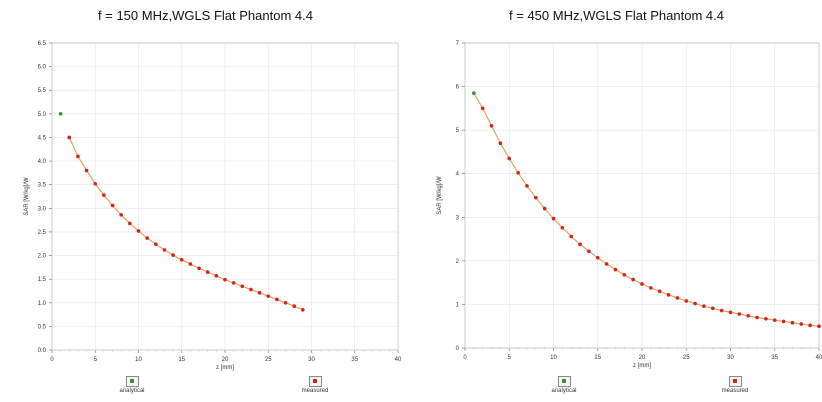 This screenshot has width=822, height=402. Describe the element at coordinates (186, 224) in the screenshot. I see `analytical-curve` at that location.